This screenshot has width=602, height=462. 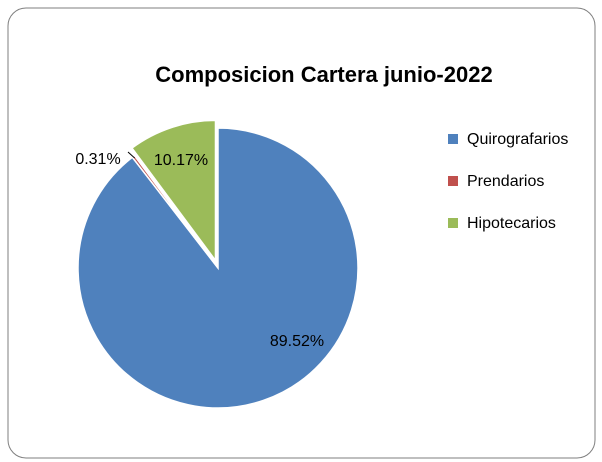 What do you see at coordinates (511, 223) in the screenshot?
I see `legend-label: Hipotecarios` at bounding box center [511, 223].